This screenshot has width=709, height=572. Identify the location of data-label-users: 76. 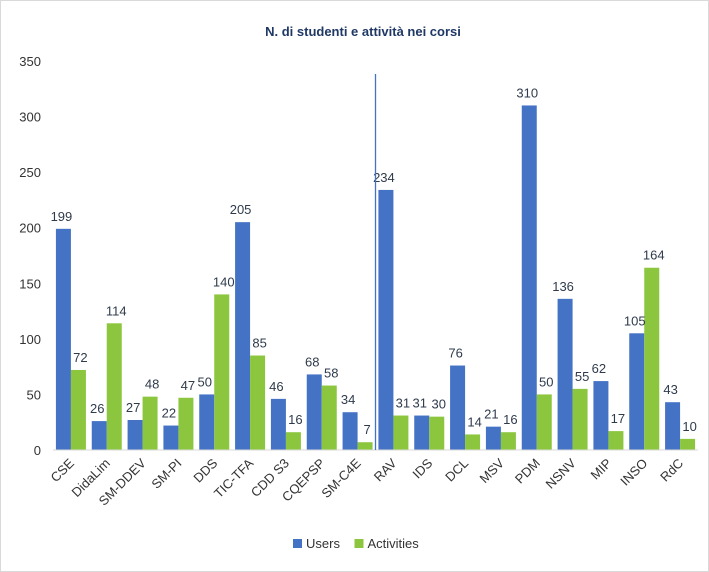
(455, 353).